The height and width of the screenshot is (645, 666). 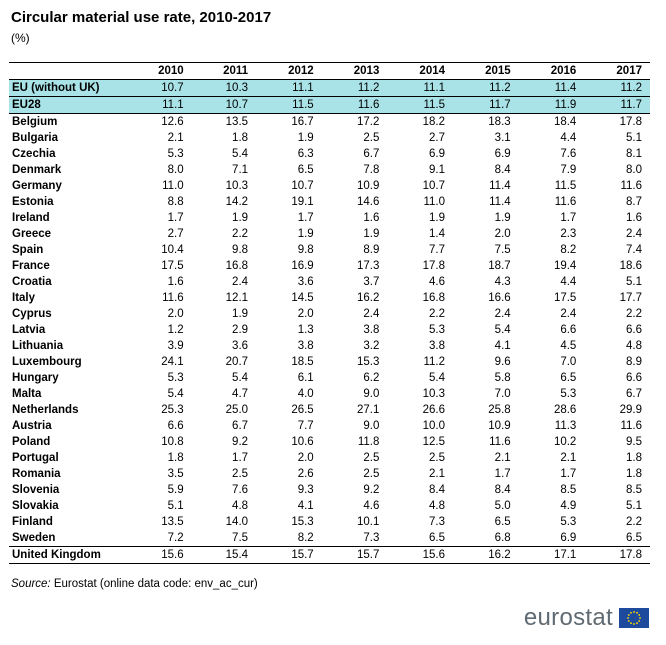 What do you see at coordinates (551, 71) in the screenshot?
I see `year-header: 2016` at bounding box center [551, 71].